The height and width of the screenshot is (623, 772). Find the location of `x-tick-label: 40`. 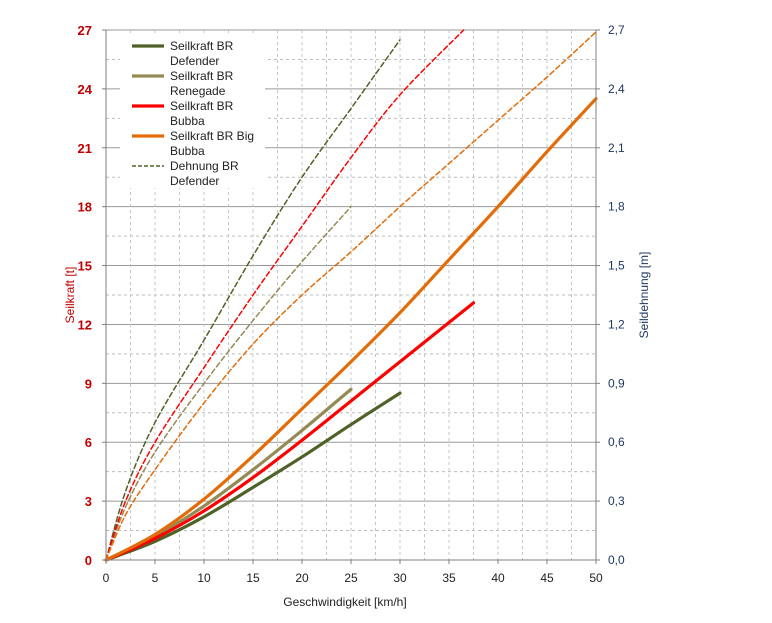

x-tick-label: 40 is located at coordinates (498, 578).